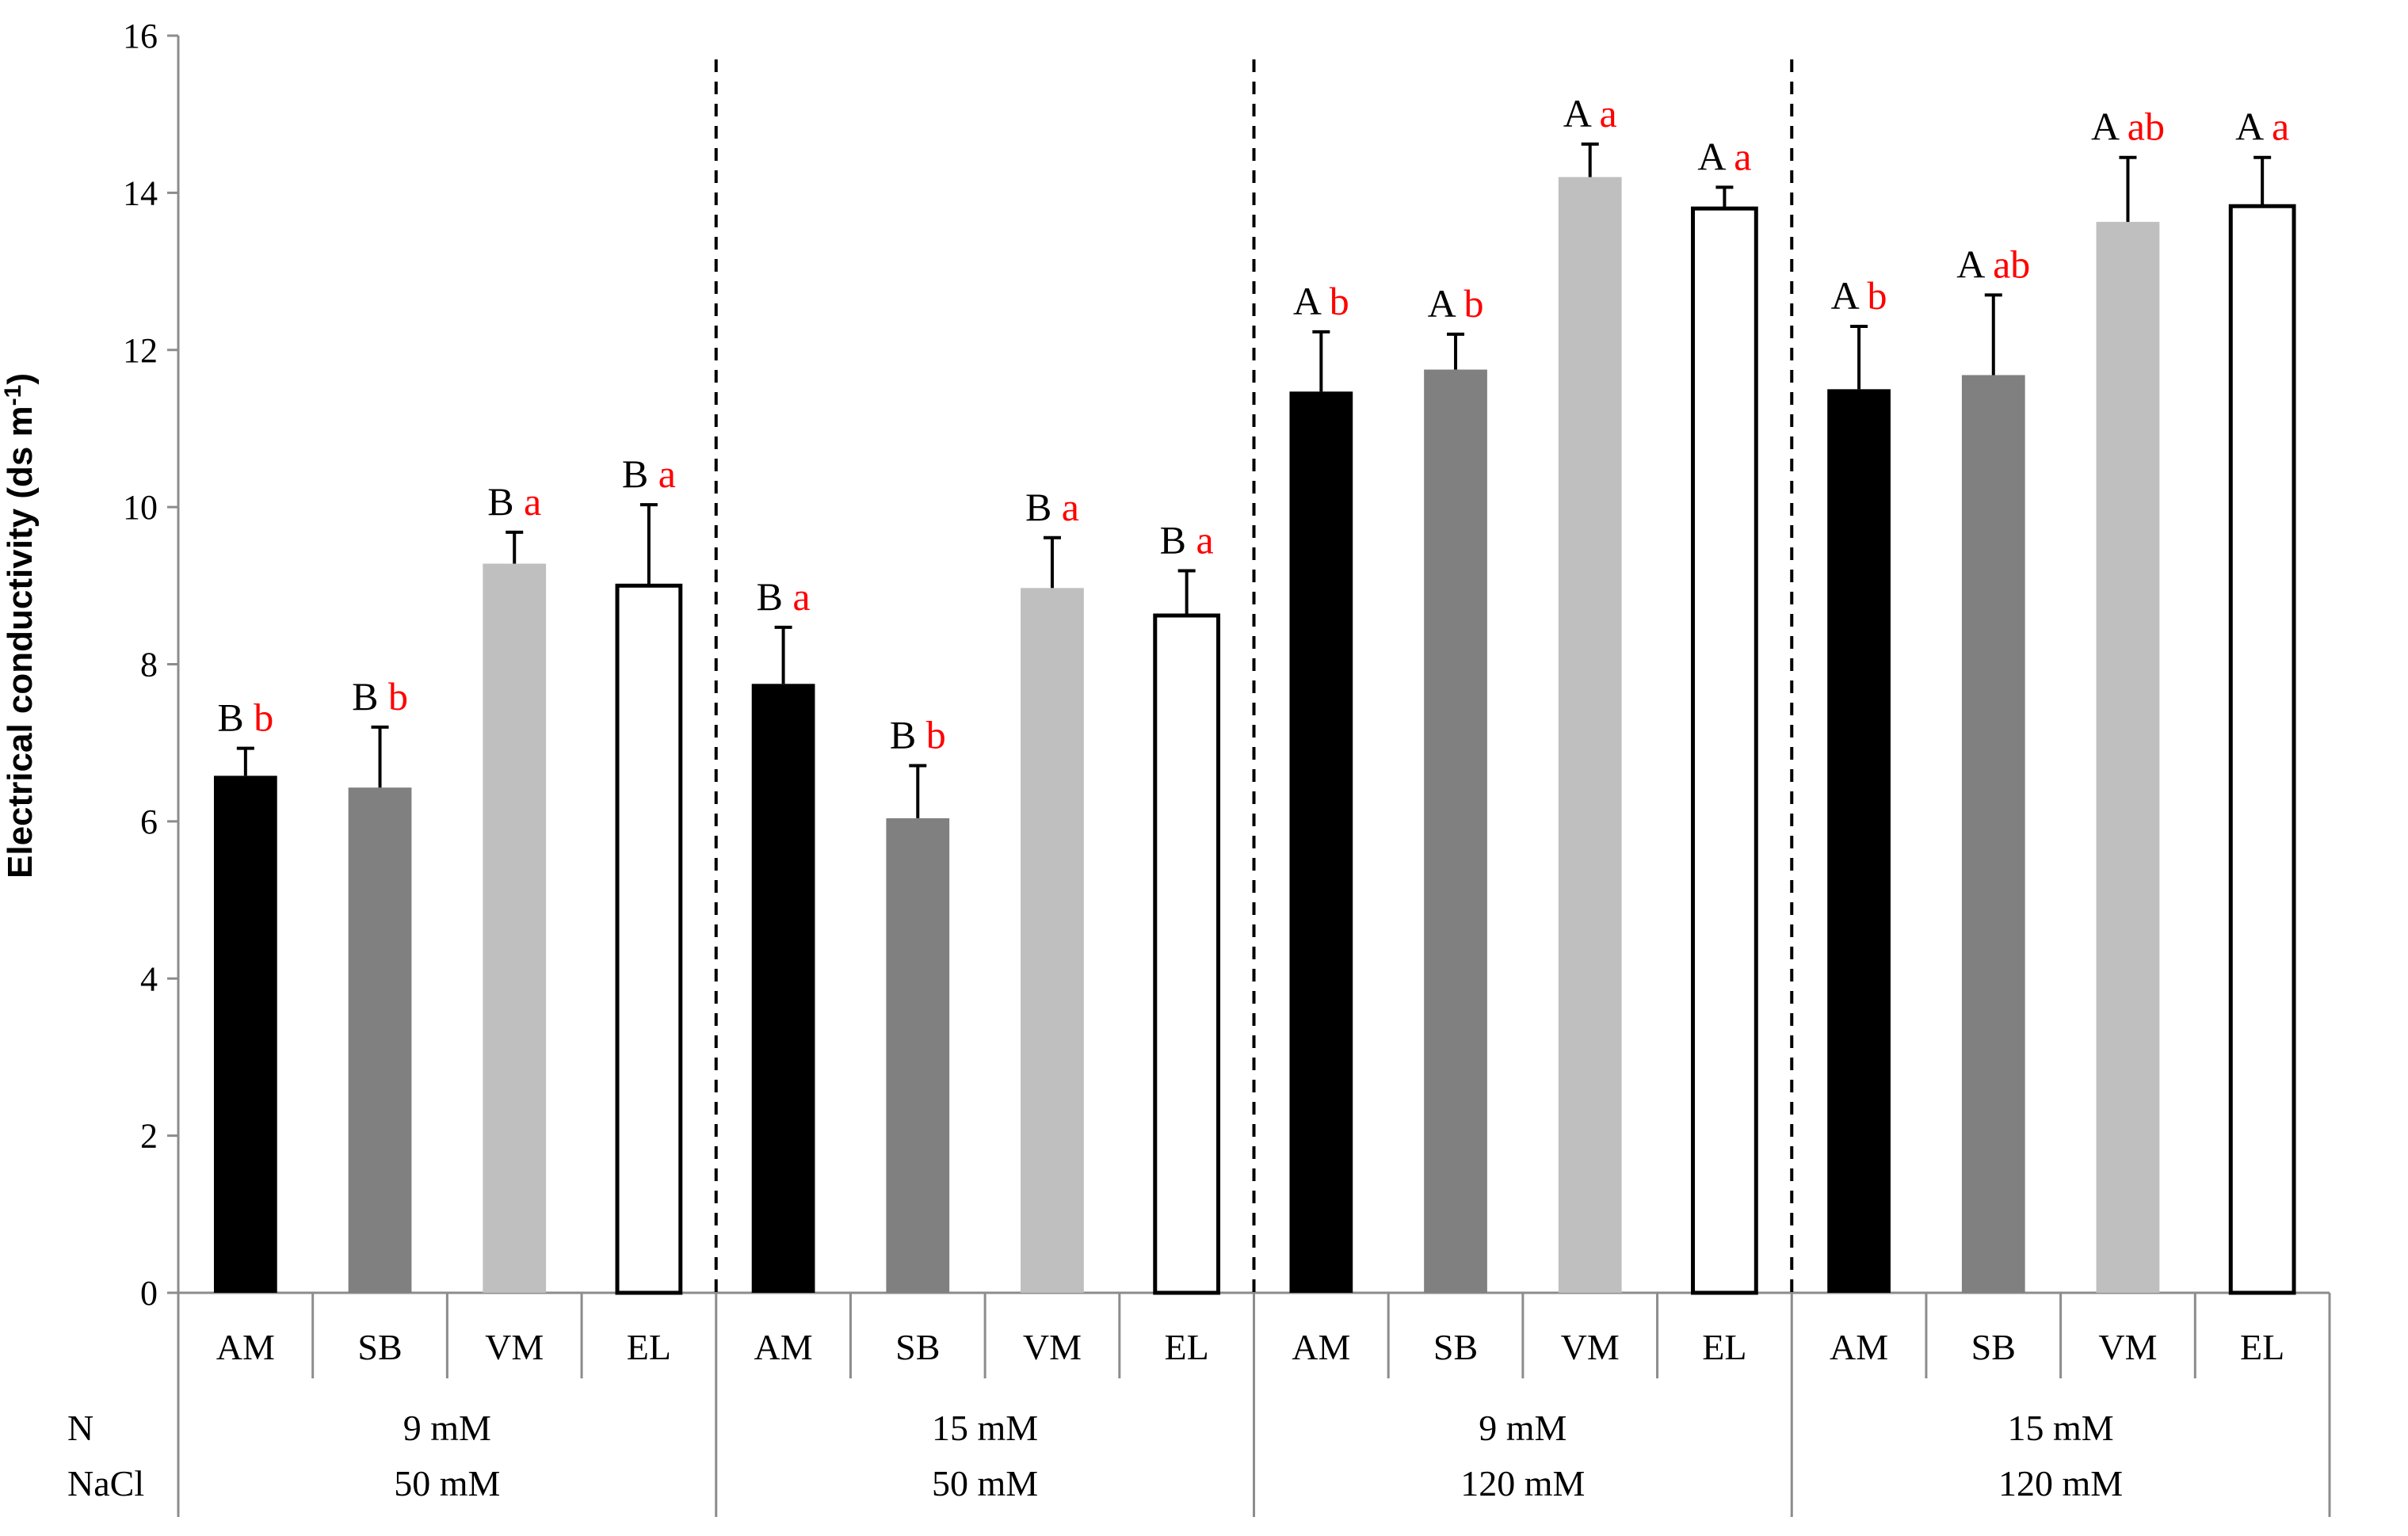 This screenshot has width=2408, height=1536. Describe the element at coordinates (149, 665) in the screenshot. I see `y-tick-label: 8` at that location.